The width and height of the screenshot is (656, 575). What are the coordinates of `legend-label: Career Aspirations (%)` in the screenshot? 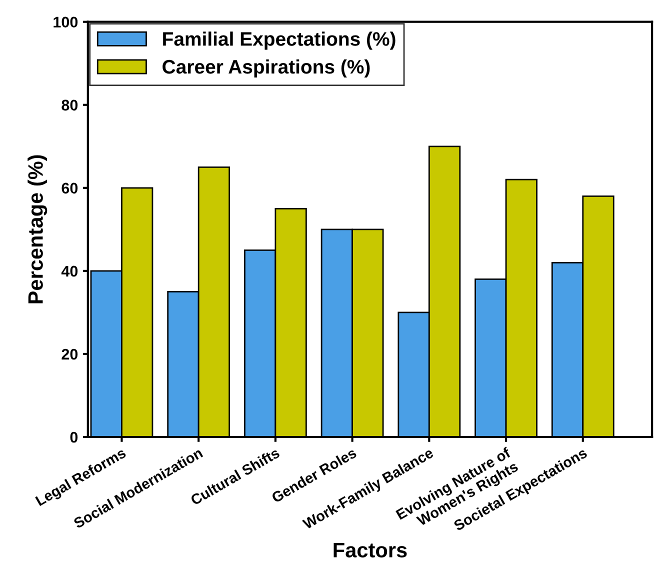 It's located at (266, 68).